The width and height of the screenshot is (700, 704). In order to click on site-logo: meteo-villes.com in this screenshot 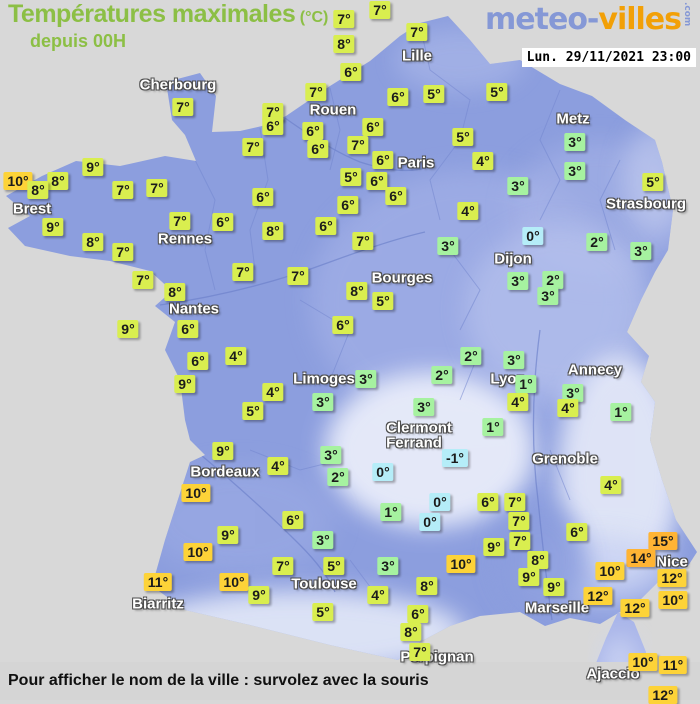, I will do `click(588, 19)`.